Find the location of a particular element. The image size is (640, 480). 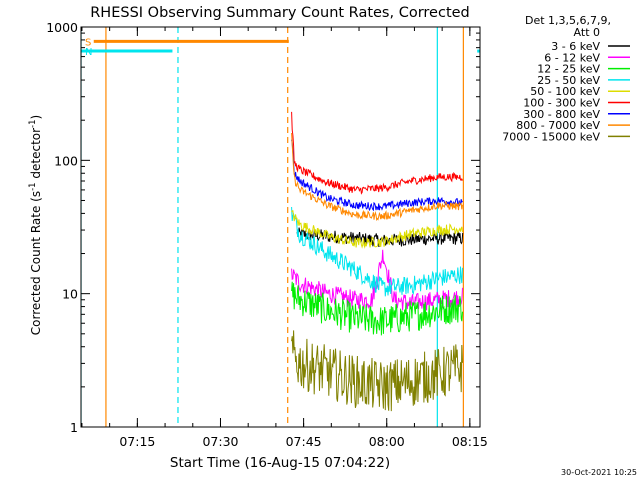

legend-label: 12 - 25 keV is located at coordinates (568, 69).